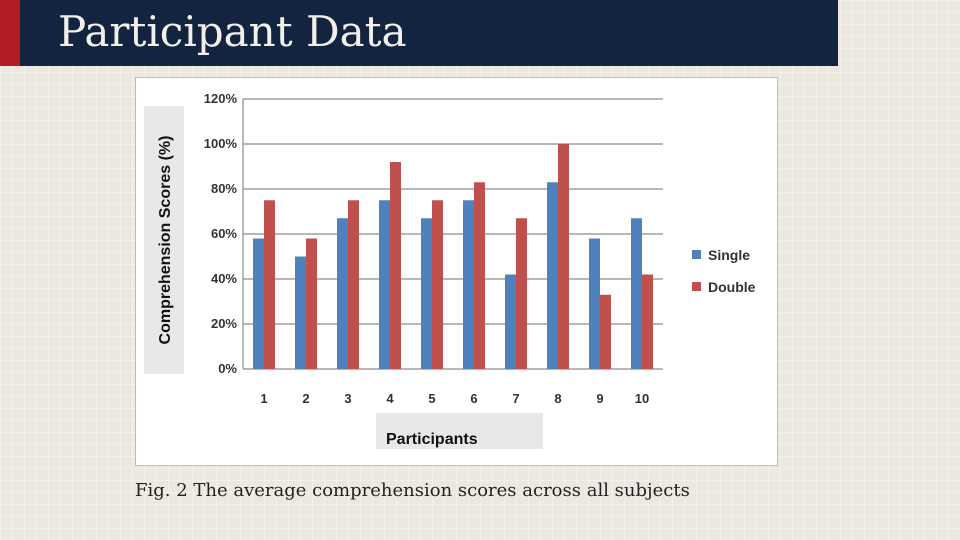  I want to click on title-bar: Participant Data, so click(419, 33).